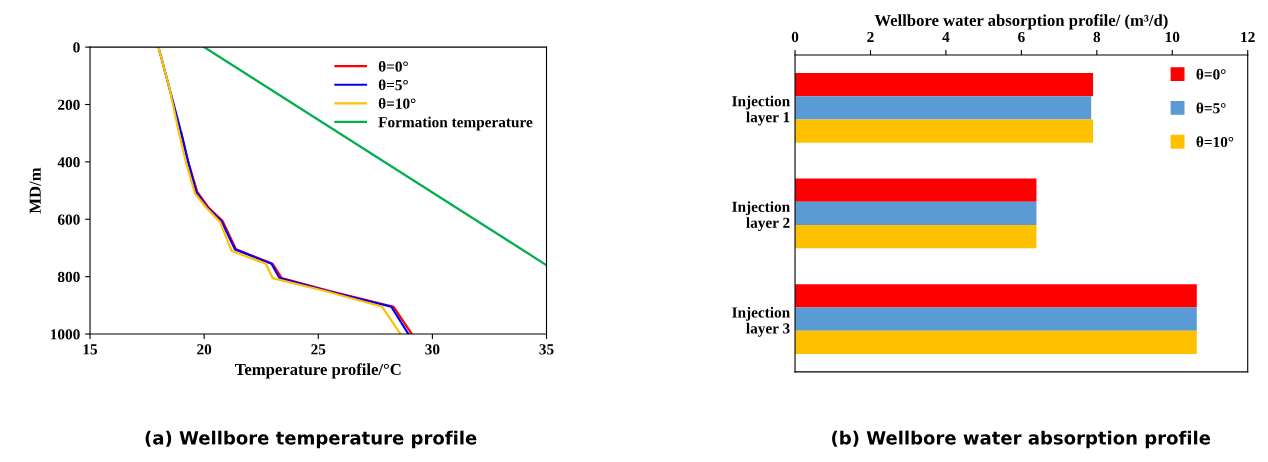 The width and height of the screenshot is (1268, 462). I want to click on x-tick-label: 12, so click(1248, 36).